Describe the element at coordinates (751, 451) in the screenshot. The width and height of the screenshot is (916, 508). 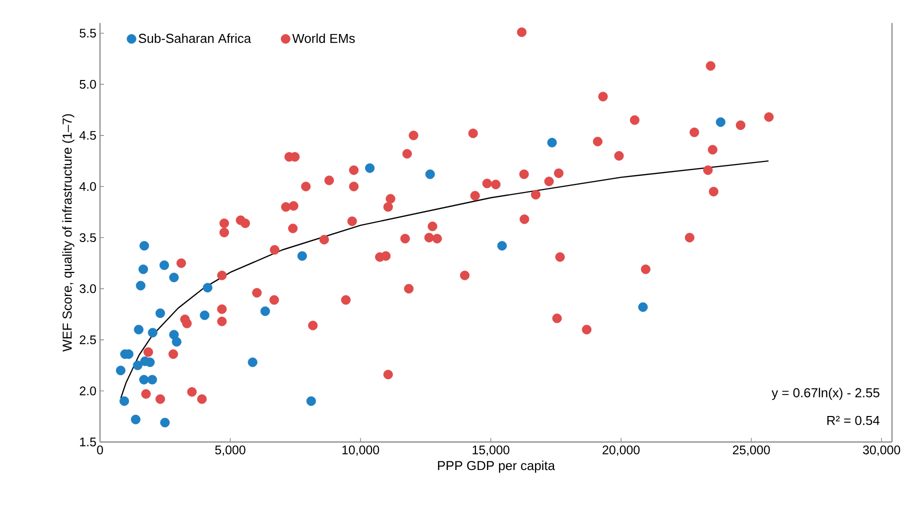
I see `x-tick-label: 25,000` at that location.